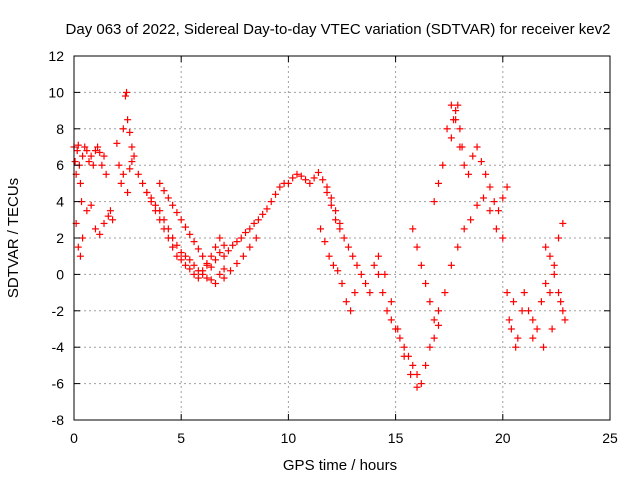  What do you see at coordinates (289, 438) in the screenshot?
I see `x-tick-label: 10` at bounding box center [289, 438].